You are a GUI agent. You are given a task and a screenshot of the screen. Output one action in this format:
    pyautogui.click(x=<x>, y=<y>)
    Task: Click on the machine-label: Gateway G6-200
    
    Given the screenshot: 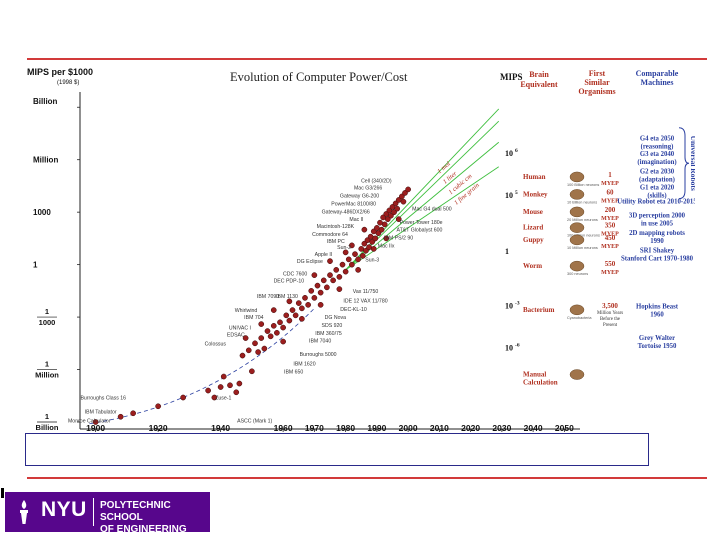 What is the action you would take?
    pyautogui.click(x=359, y=197)
    